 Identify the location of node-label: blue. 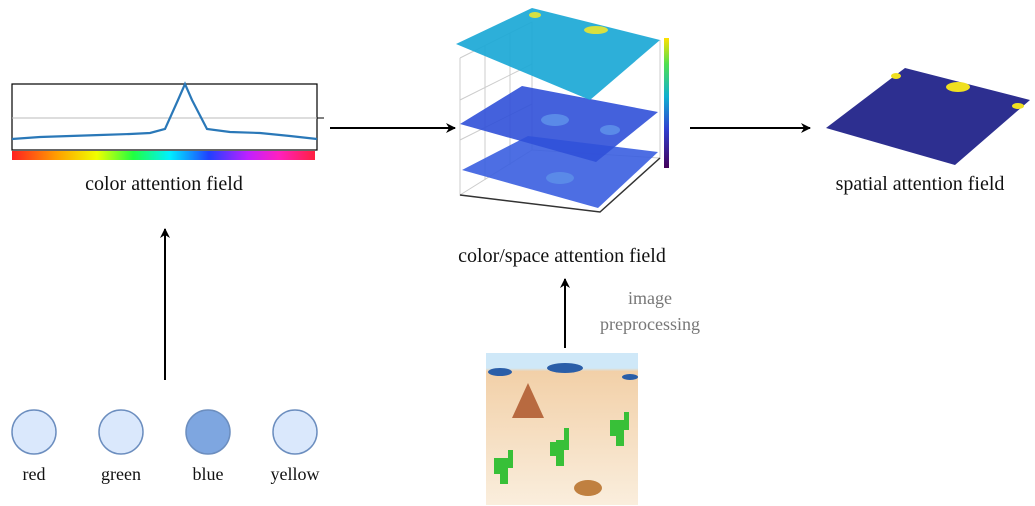
(208, 474).